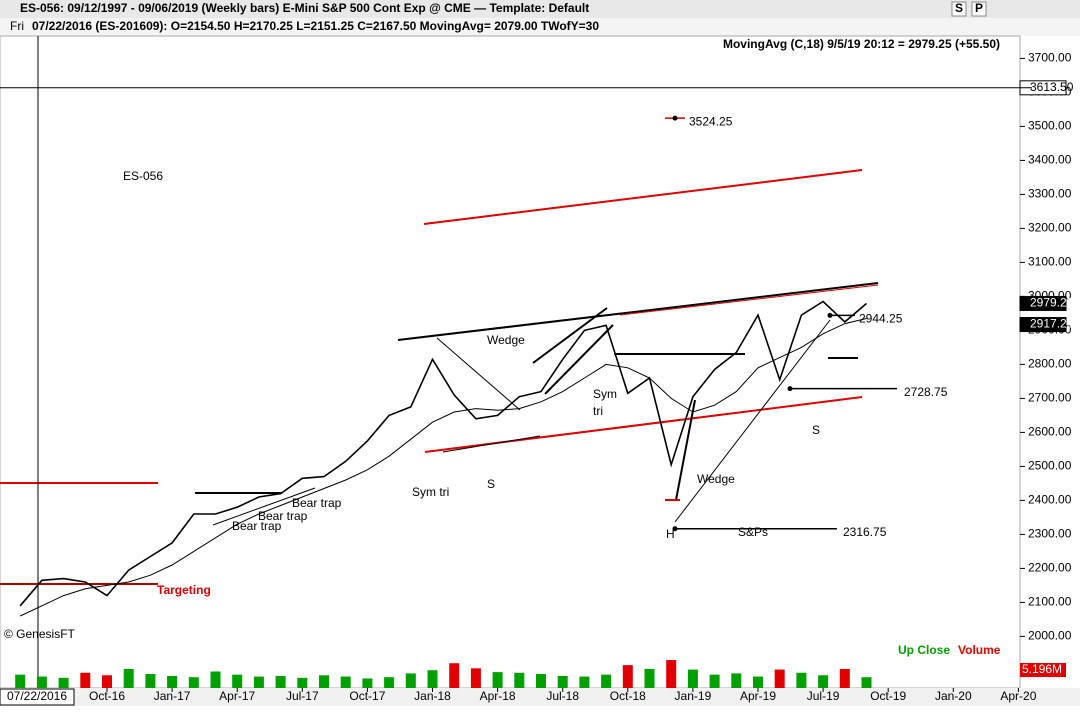 The height and width of the screenshot is (728, 1080). What do you see at coordinates (1050, 398) in the screenshot?
I see `y-tick-label: 2700.00` at bounding box center [1050, 398].